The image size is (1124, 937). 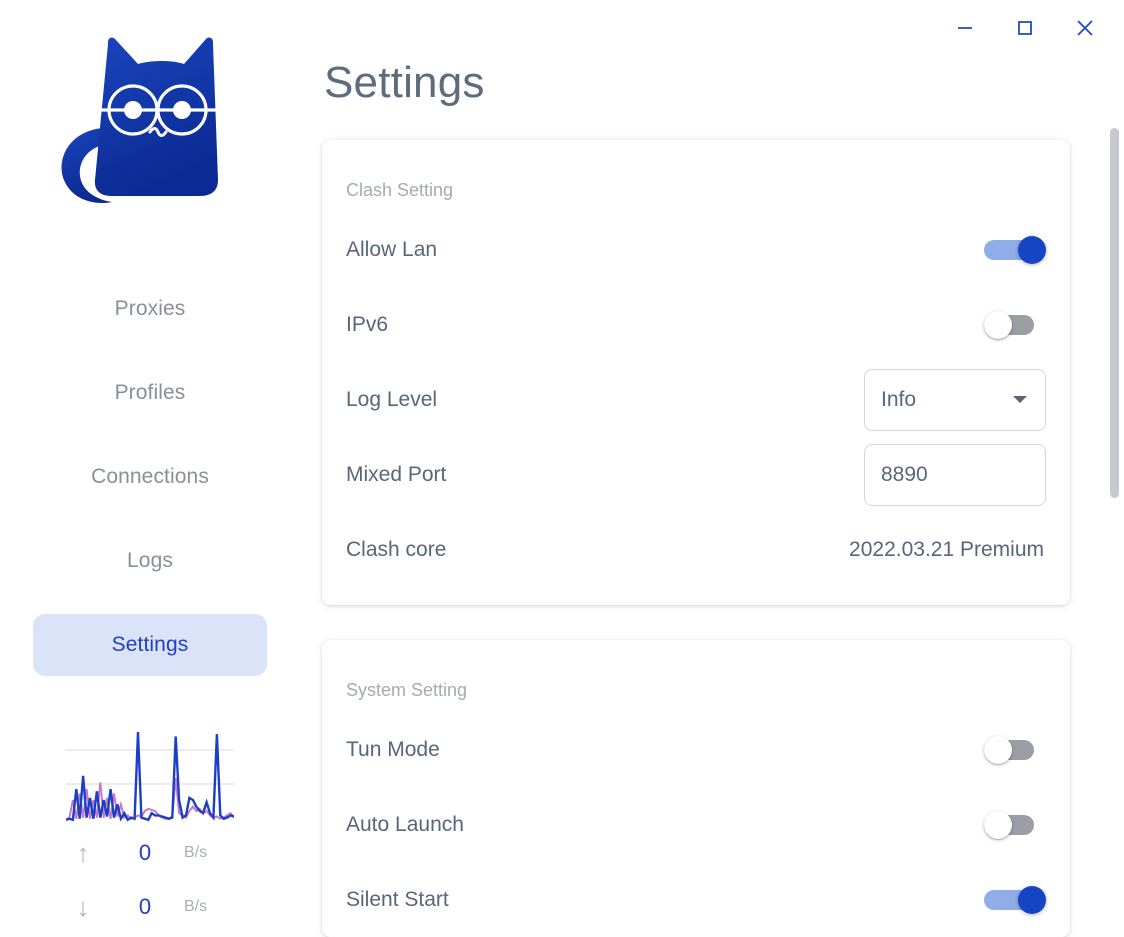 I want to click on allow-lan-switch, so click(x=1015, y=250).